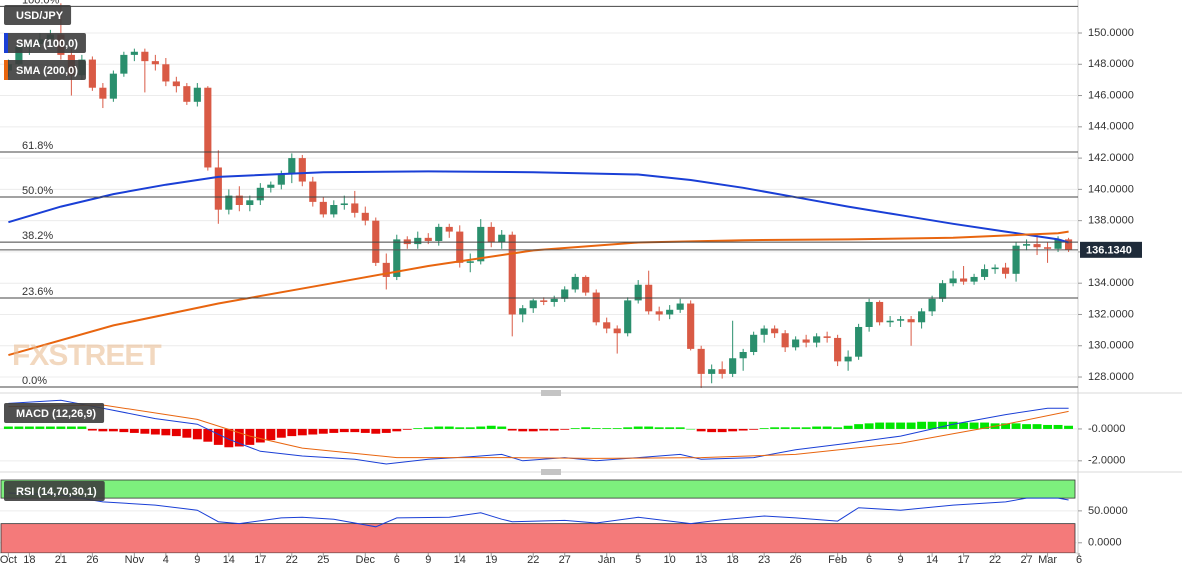  Describe the element at coordinates (764, 560) in the screenshot. I see `x-tick-label: 23` at that location.